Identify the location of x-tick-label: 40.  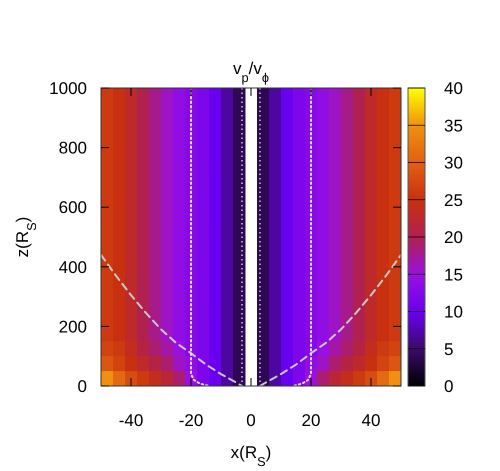
(371, 420).